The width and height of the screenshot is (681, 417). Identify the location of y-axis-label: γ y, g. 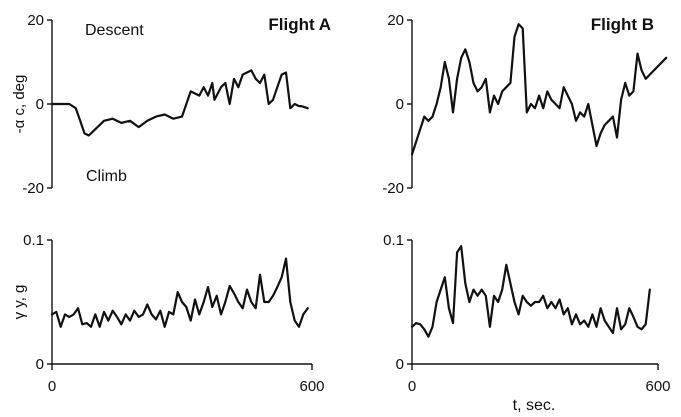
(19, 302).